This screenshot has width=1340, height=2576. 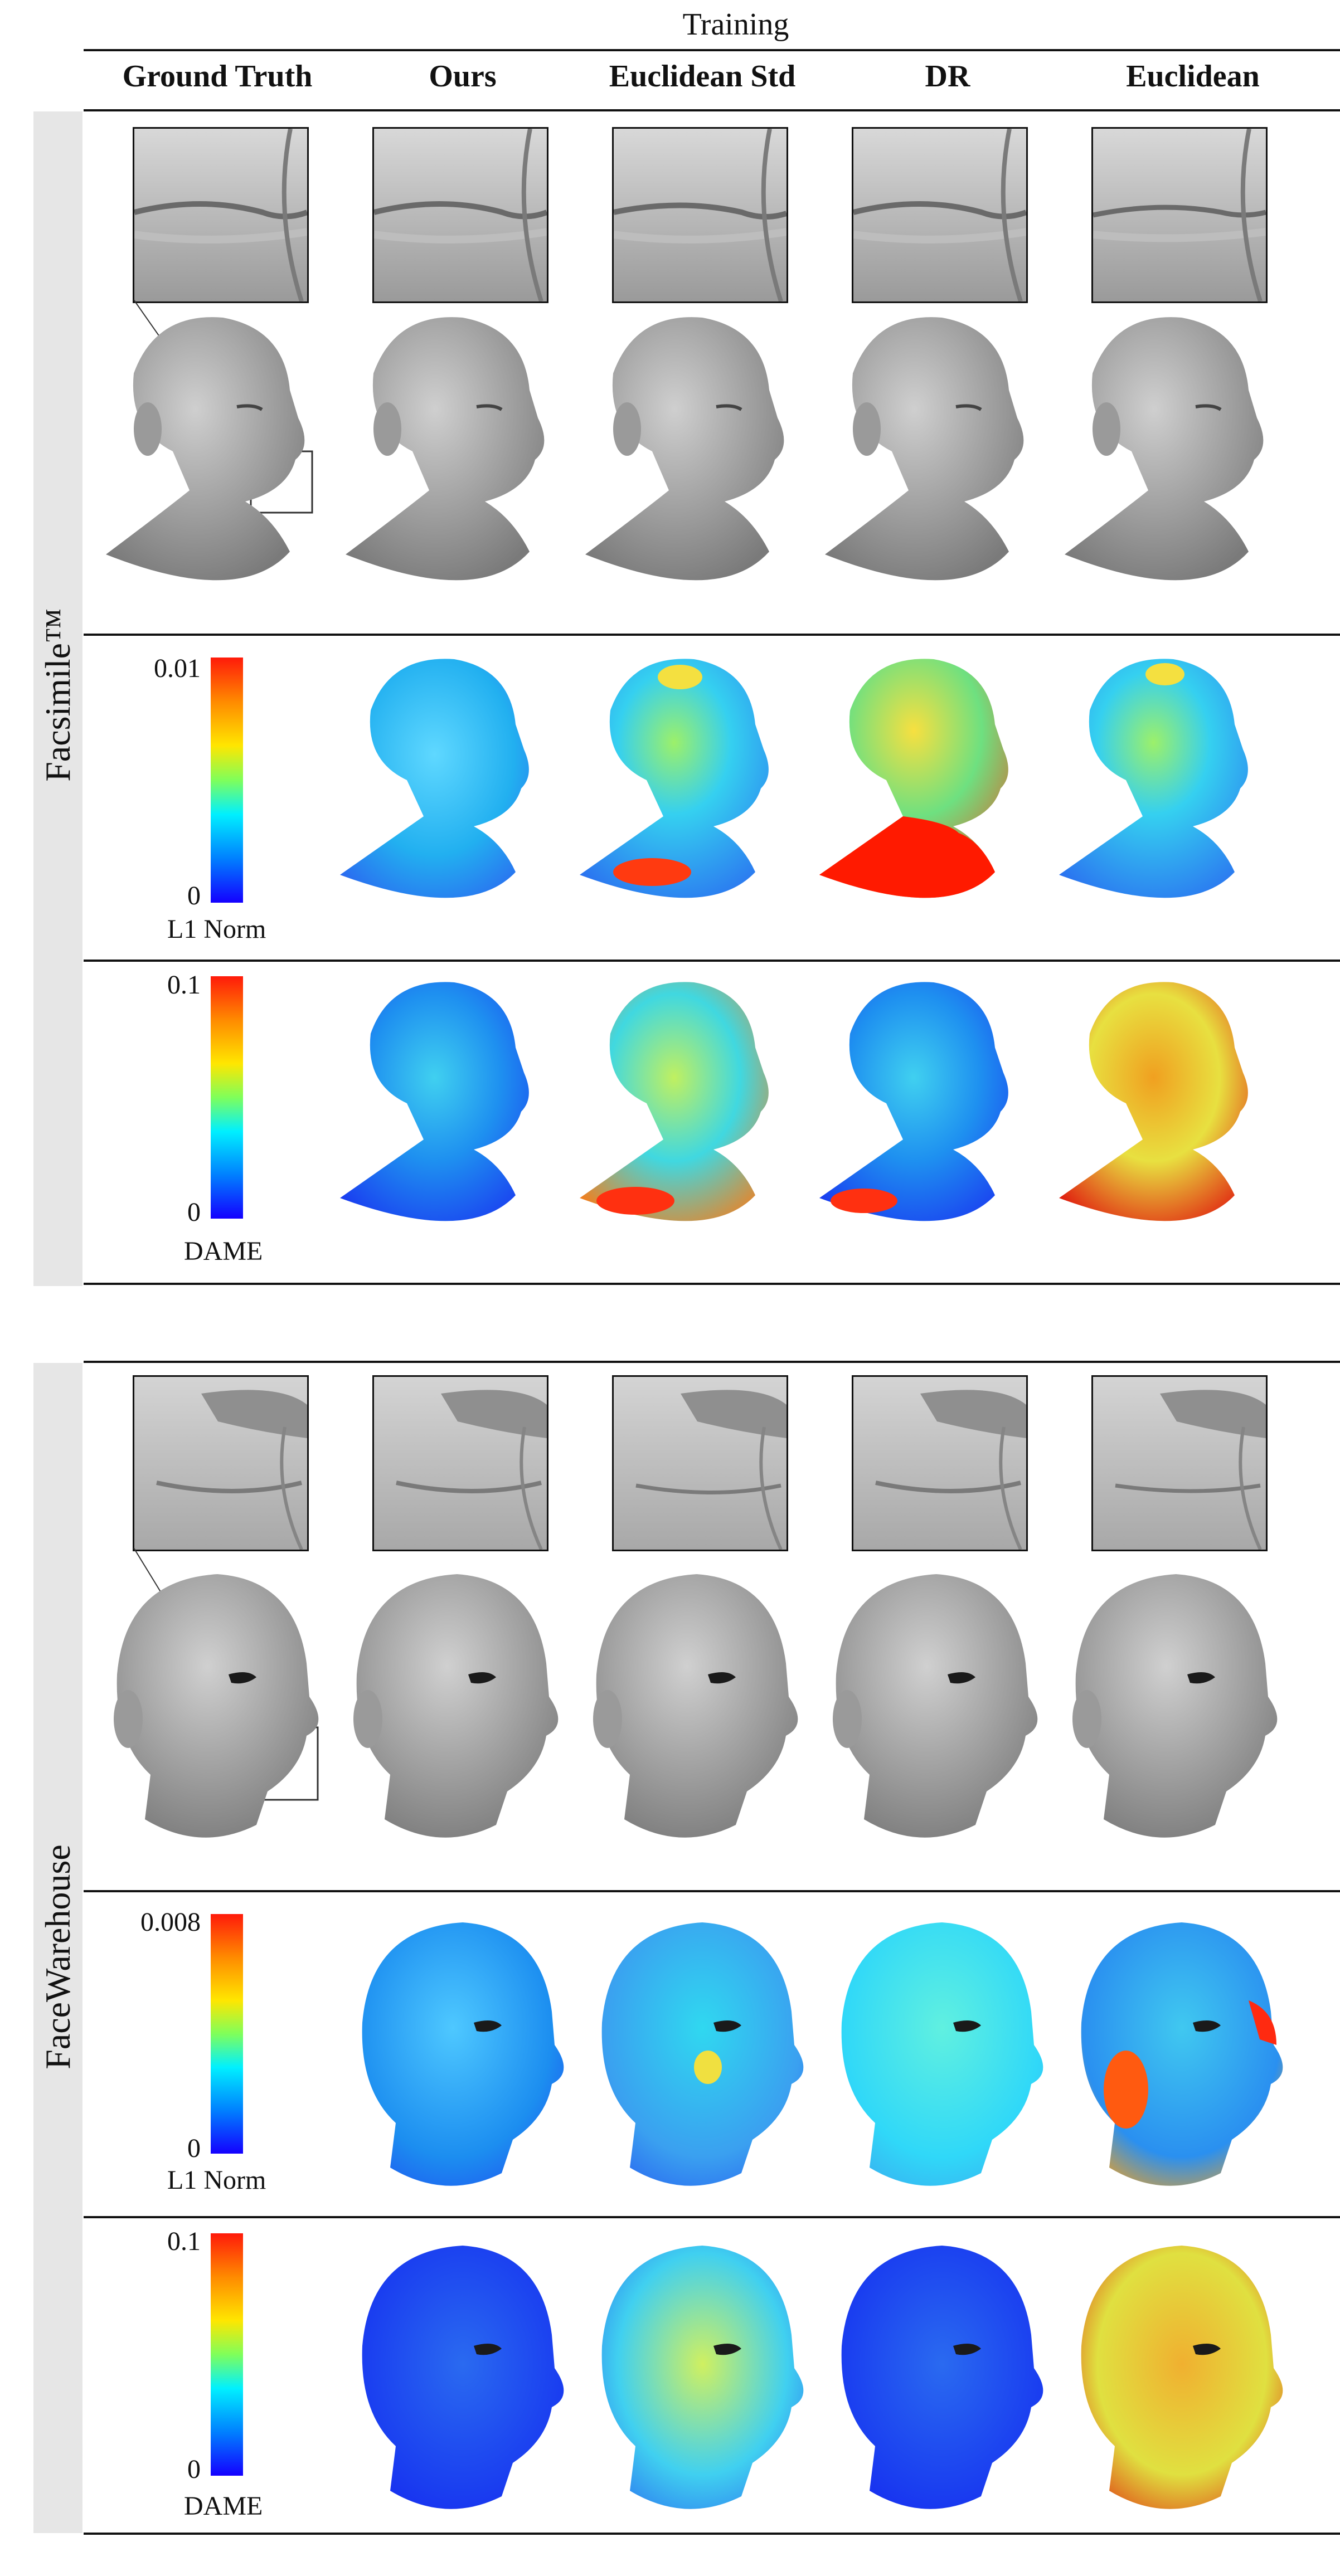 I want to click on eucstd-mesh-cell-facewarehouse, so click(x=691, y=1616).